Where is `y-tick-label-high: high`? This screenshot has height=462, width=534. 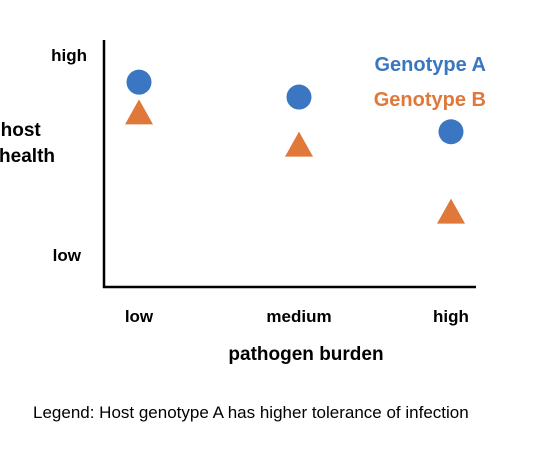
y-tick-label-high: high is located at coordinates (69, 55).